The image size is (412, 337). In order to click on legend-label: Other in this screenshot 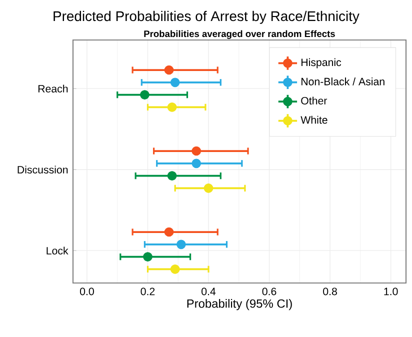, I will do `click(314, 100)`.